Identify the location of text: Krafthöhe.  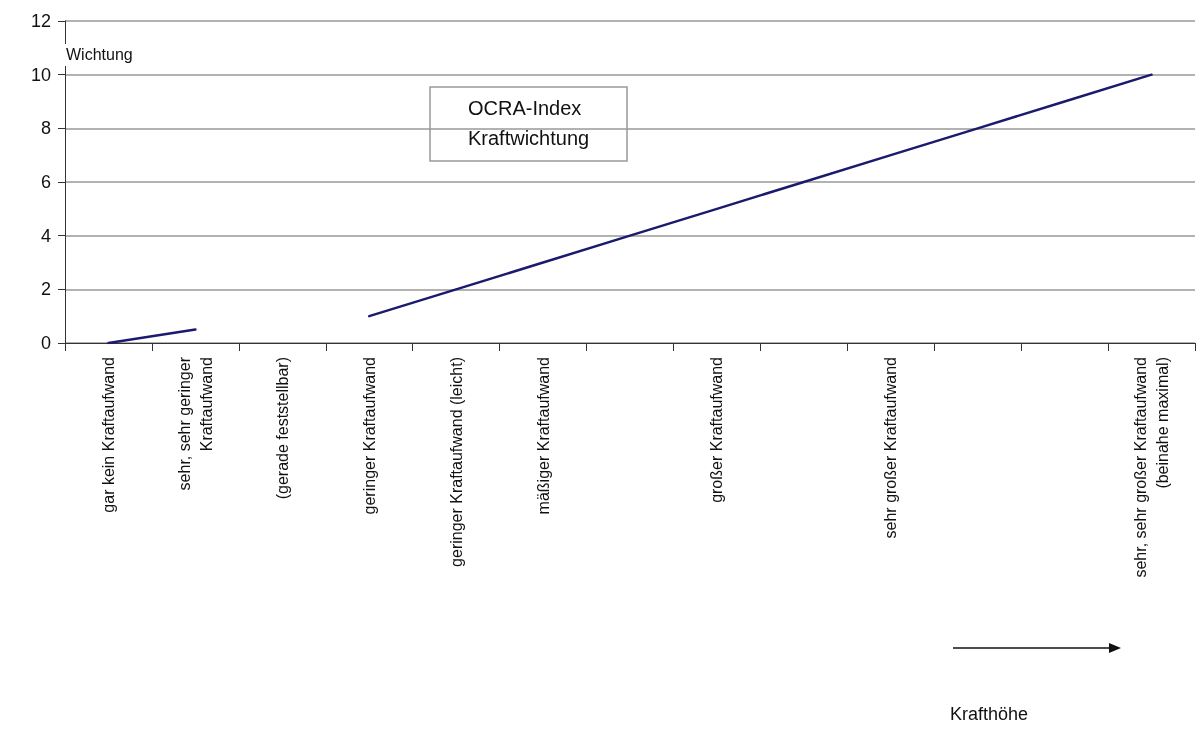
(989, 714).